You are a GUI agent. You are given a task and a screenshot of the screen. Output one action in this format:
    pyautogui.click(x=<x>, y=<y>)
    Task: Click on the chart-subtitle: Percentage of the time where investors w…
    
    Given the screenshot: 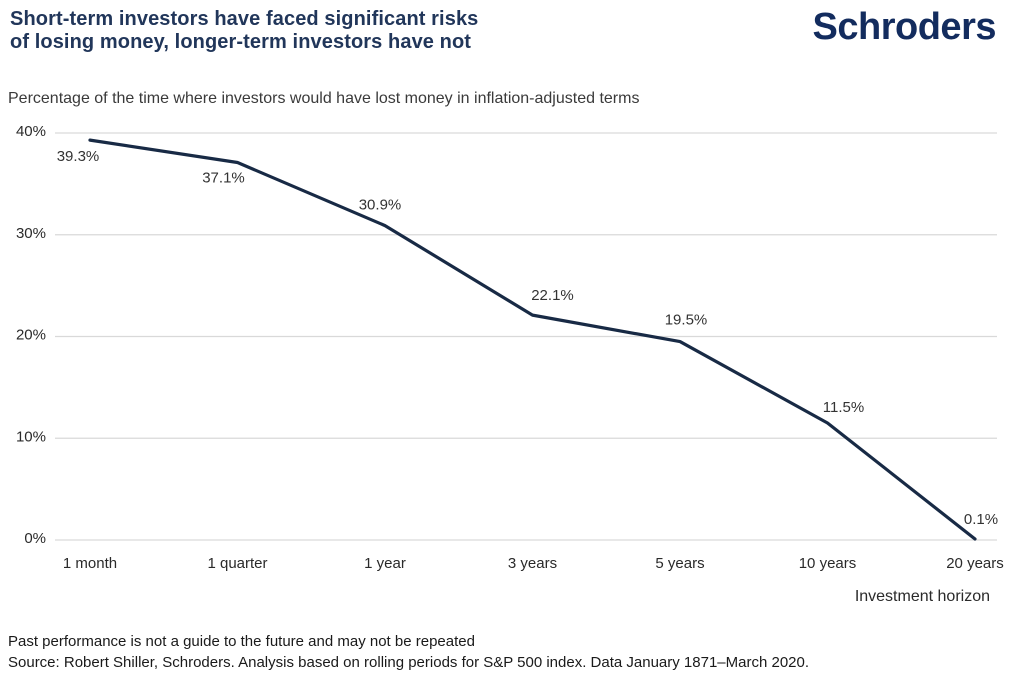 What is the action you would take?
    pyautogui.click(x=324, y=98)
    